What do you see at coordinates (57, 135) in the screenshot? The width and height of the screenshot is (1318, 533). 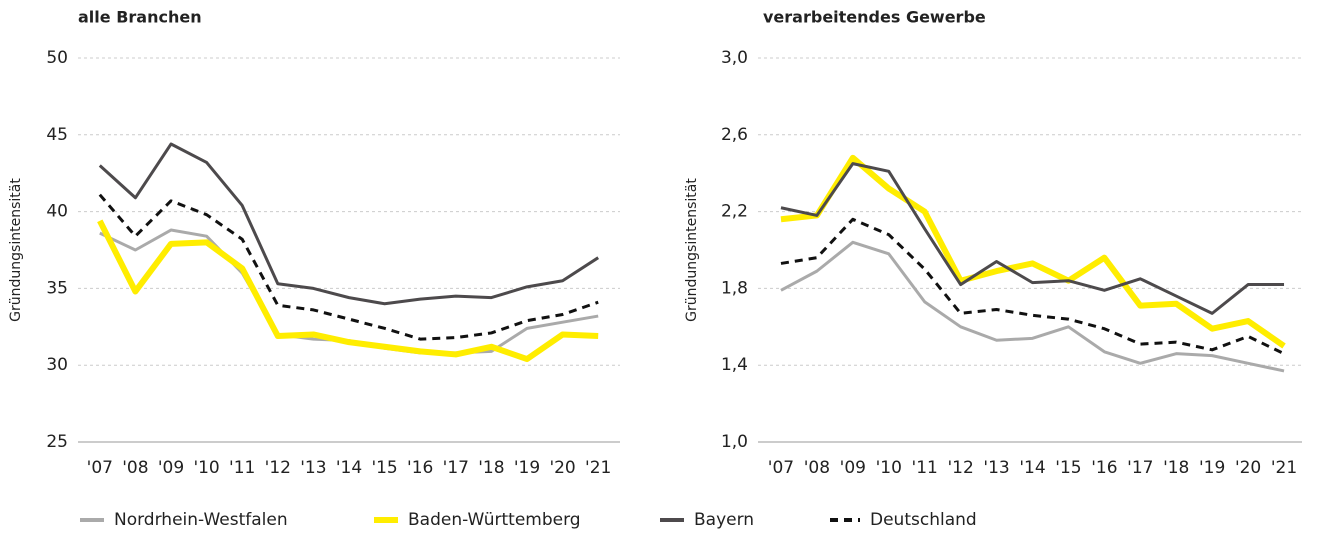 I see `y-tick-label: 45` at bounding box center [57, 135].